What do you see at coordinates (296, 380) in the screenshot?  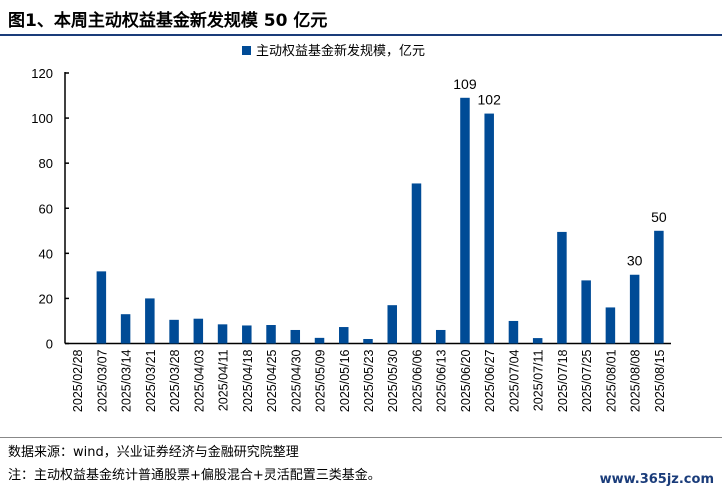 I see `x-tick-label: 2025/04/30` at bounding box center [296, 380].